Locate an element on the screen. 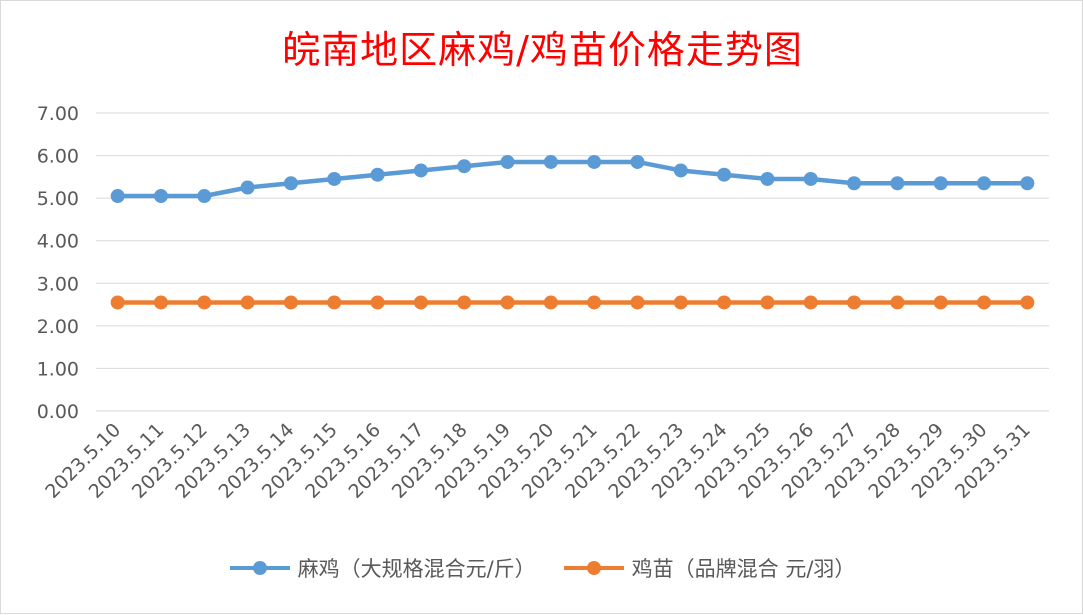  legend-item-series-1: 麻鸡（大规格混合元/斤） is located at coordinates (382, 568).